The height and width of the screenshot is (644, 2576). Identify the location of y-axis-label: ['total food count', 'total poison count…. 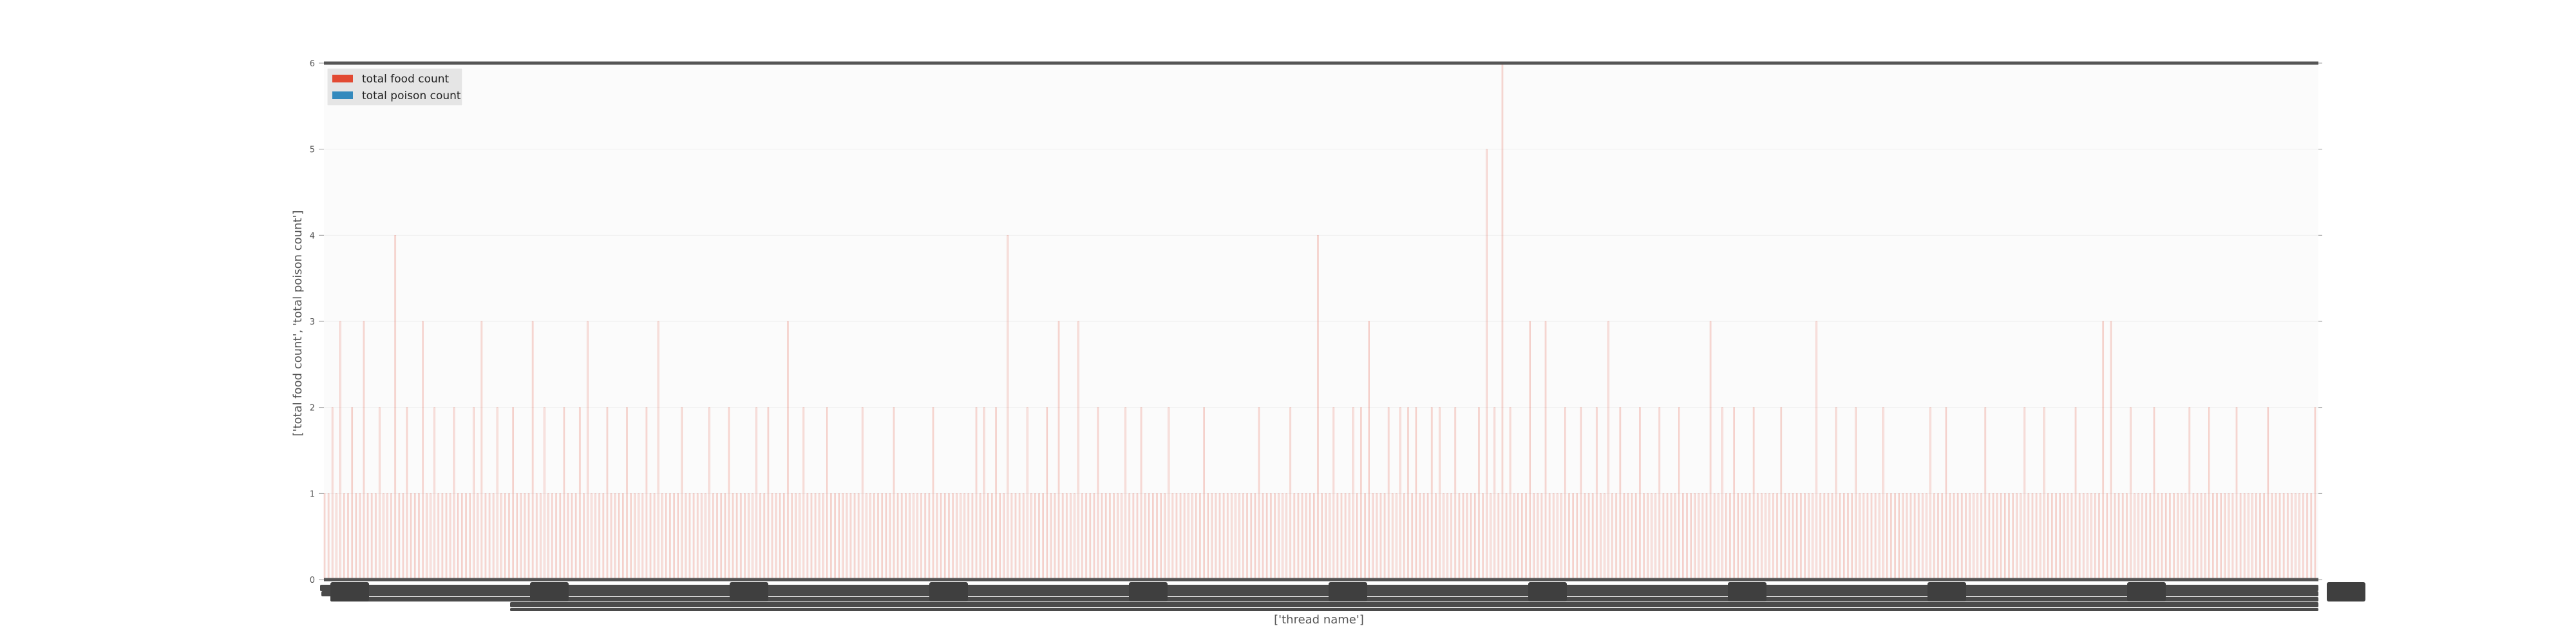
(298, 323).